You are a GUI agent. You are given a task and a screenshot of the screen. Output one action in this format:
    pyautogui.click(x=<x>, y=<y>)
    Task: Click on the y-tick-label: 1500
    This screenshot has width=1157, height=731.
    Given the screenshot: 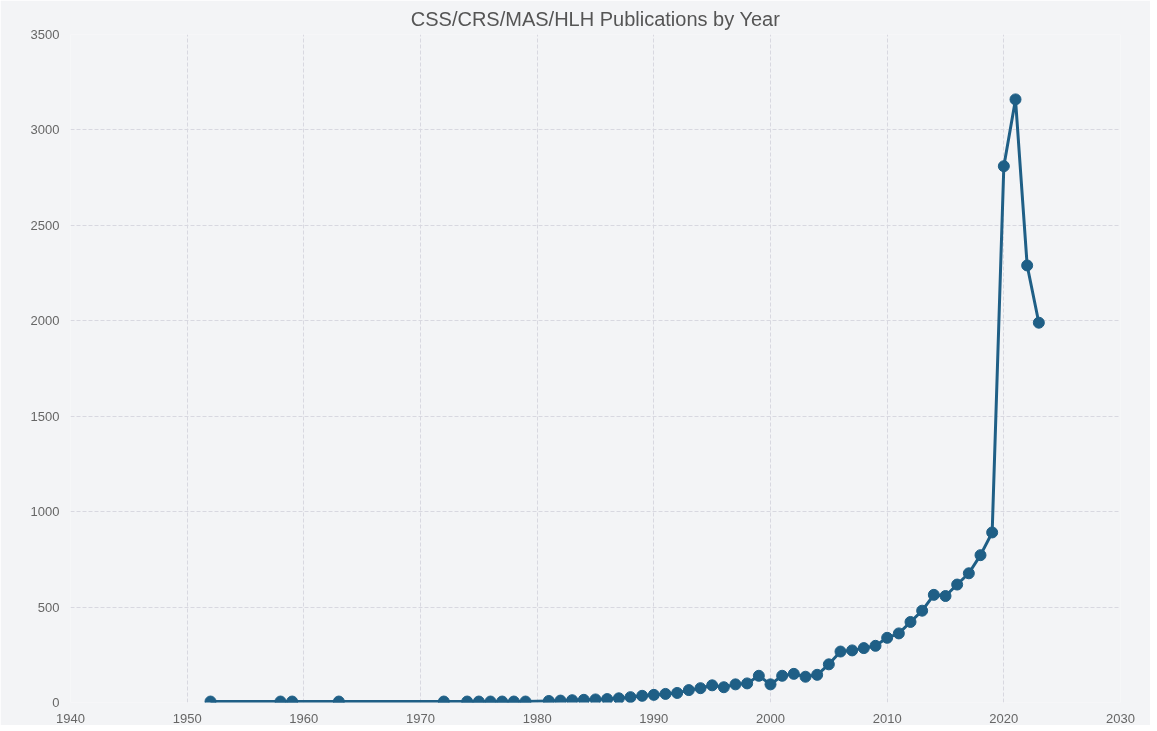 What is the action you would take?
    pyautogui.click(x=45, y=416)
    